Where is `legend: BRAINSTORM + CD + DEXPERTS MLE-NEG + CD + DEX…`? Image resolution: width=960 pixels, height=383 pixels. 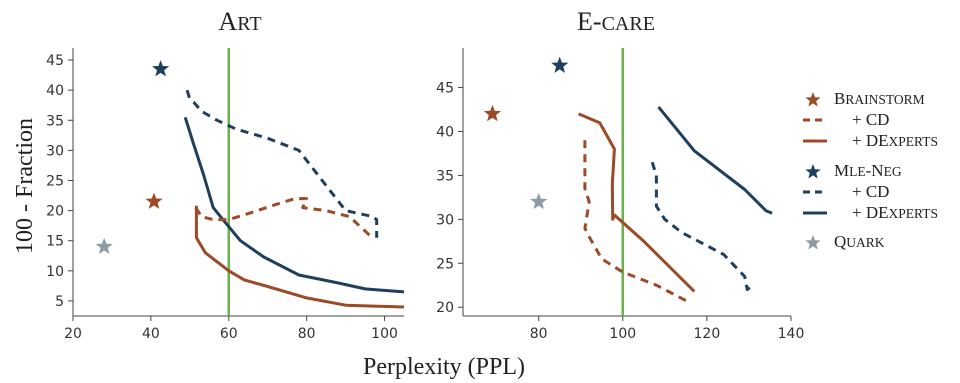 legend: BRAINSTORM + CD + DEXPERTS MLE-NEG + CD + DEX… is located at coordinates (870, 170).